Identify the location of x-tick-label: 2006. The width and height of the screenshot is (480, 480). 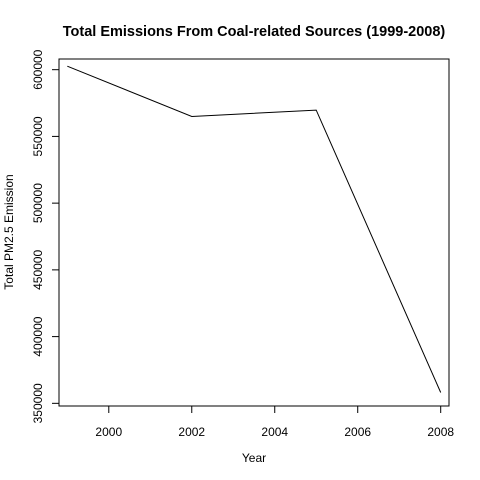
(357, 432).